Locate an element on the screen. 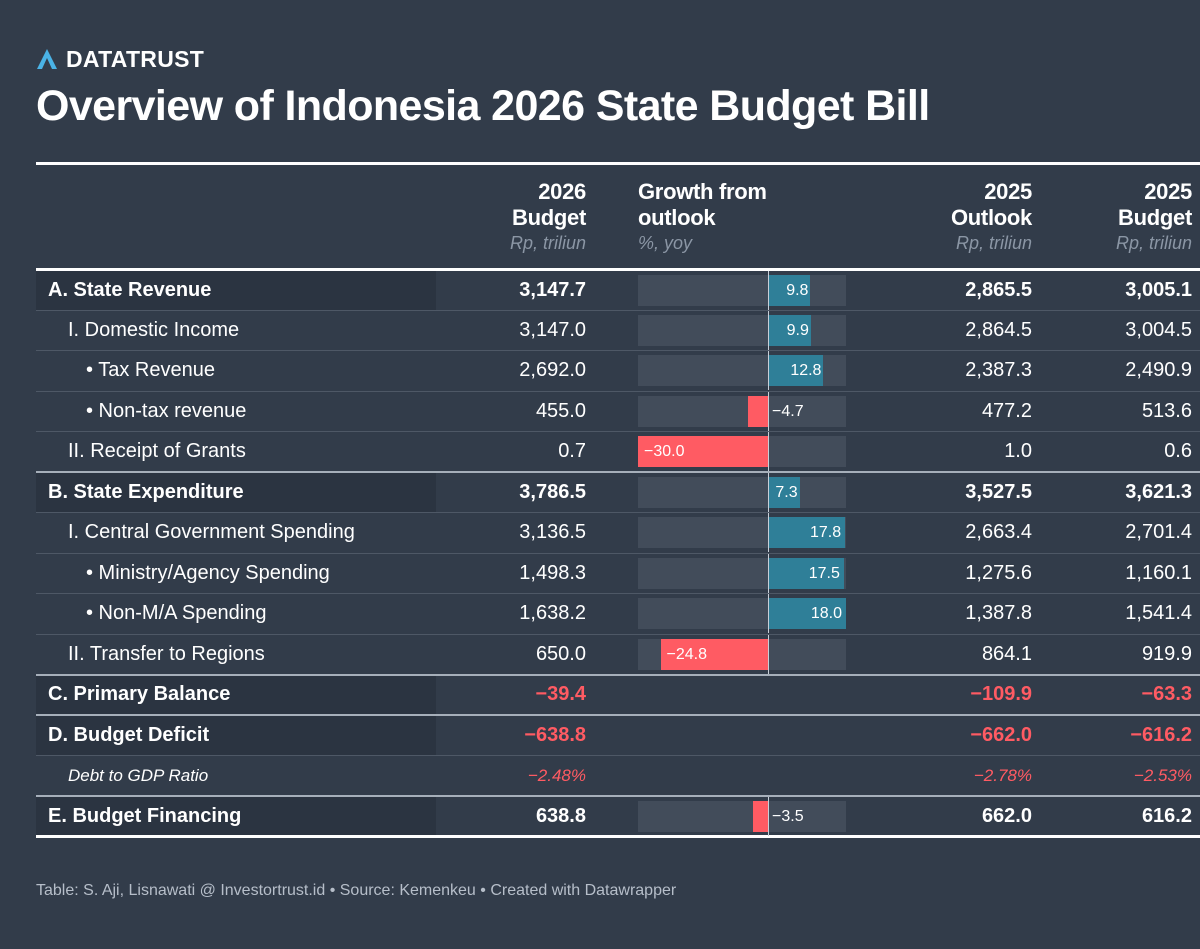 The width and height of the screenshot is (1200, 949). cell-budget-2025: 2,490.9 is located at coordinates (1122, 371).